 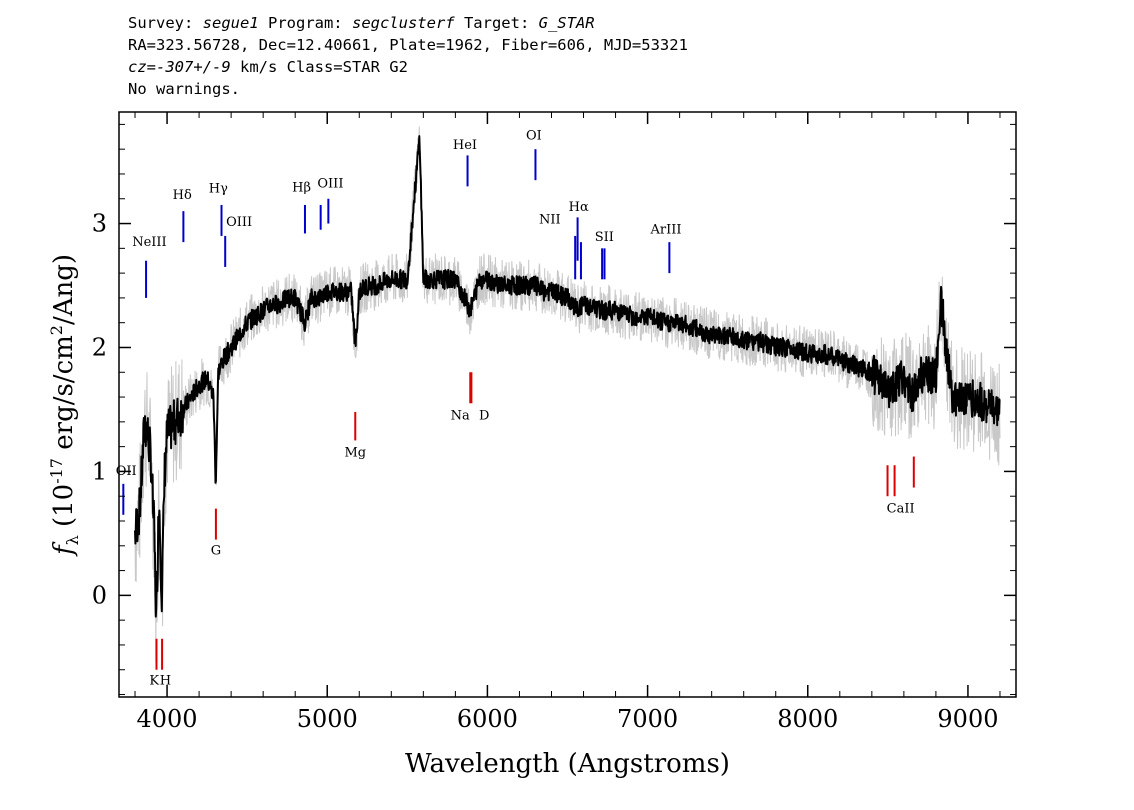 I want to click on line-label: CaII, so click(x=901, y=508).